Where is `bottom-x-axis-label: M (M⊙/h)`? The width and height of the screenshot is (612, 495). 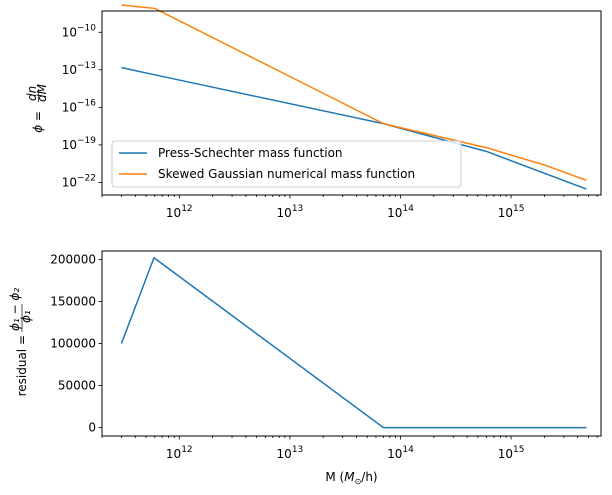
bottom-x-axis-label: M (M⊙/h) is located at coordinates (351, 478).